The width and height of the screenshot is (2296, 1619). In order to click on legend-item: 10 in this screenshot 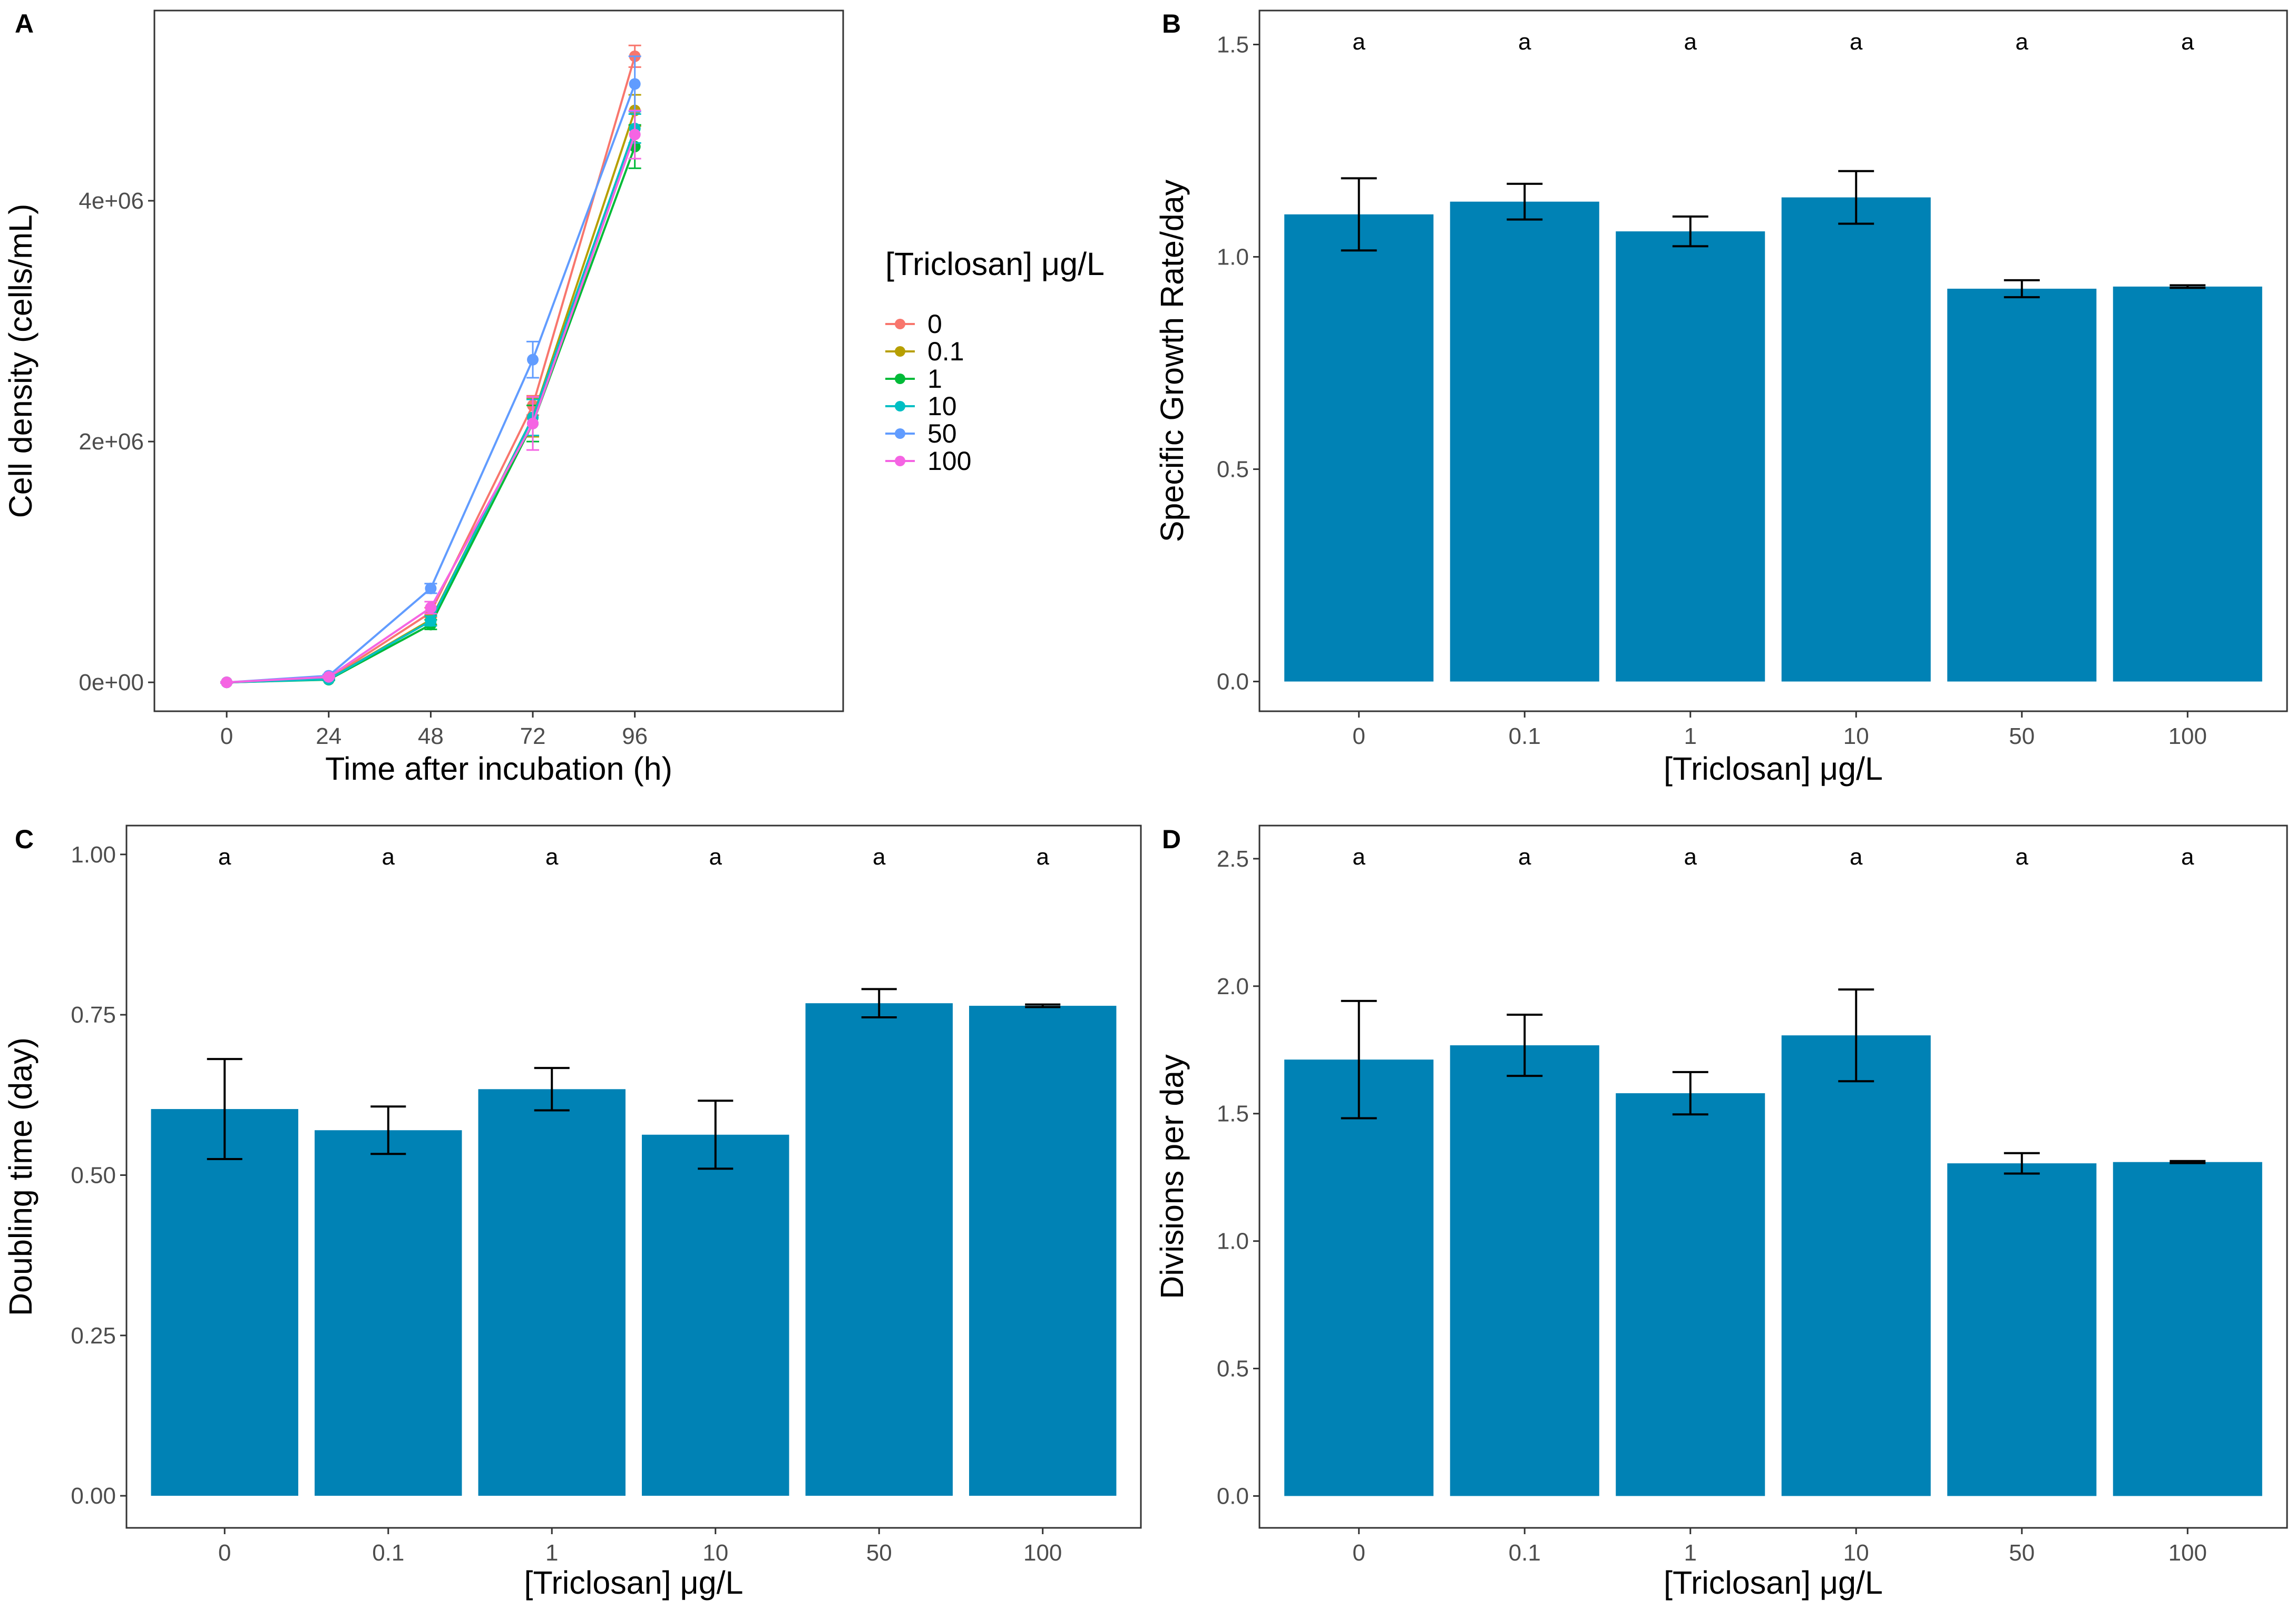, I will do `click(921, 406)`.